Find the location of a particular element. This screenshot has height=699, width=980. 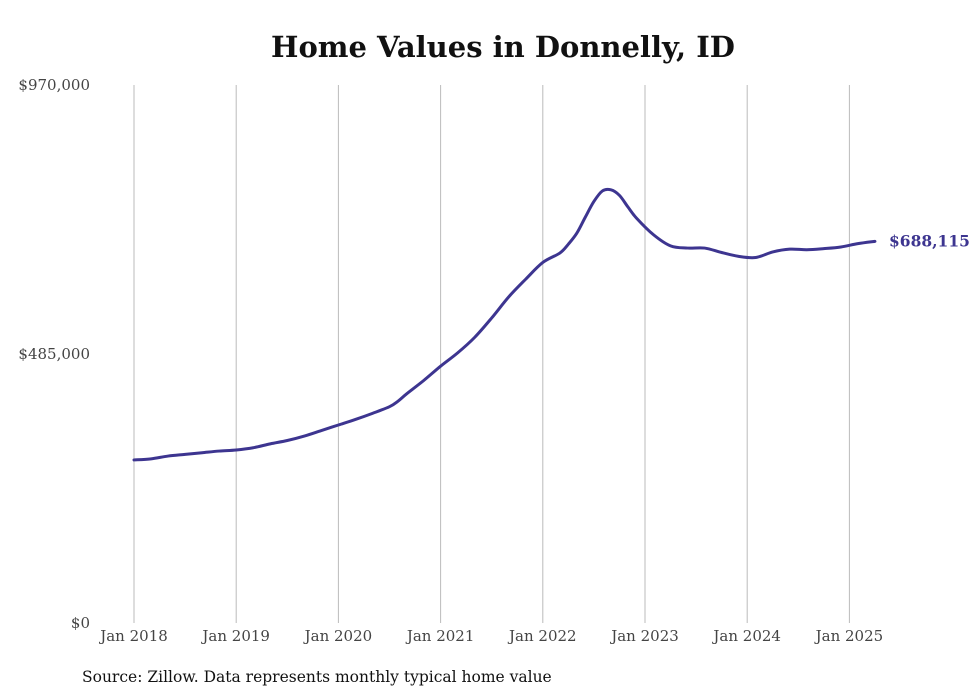

x-tick-label: Jan 2024 is located at coordinates (746, 636).